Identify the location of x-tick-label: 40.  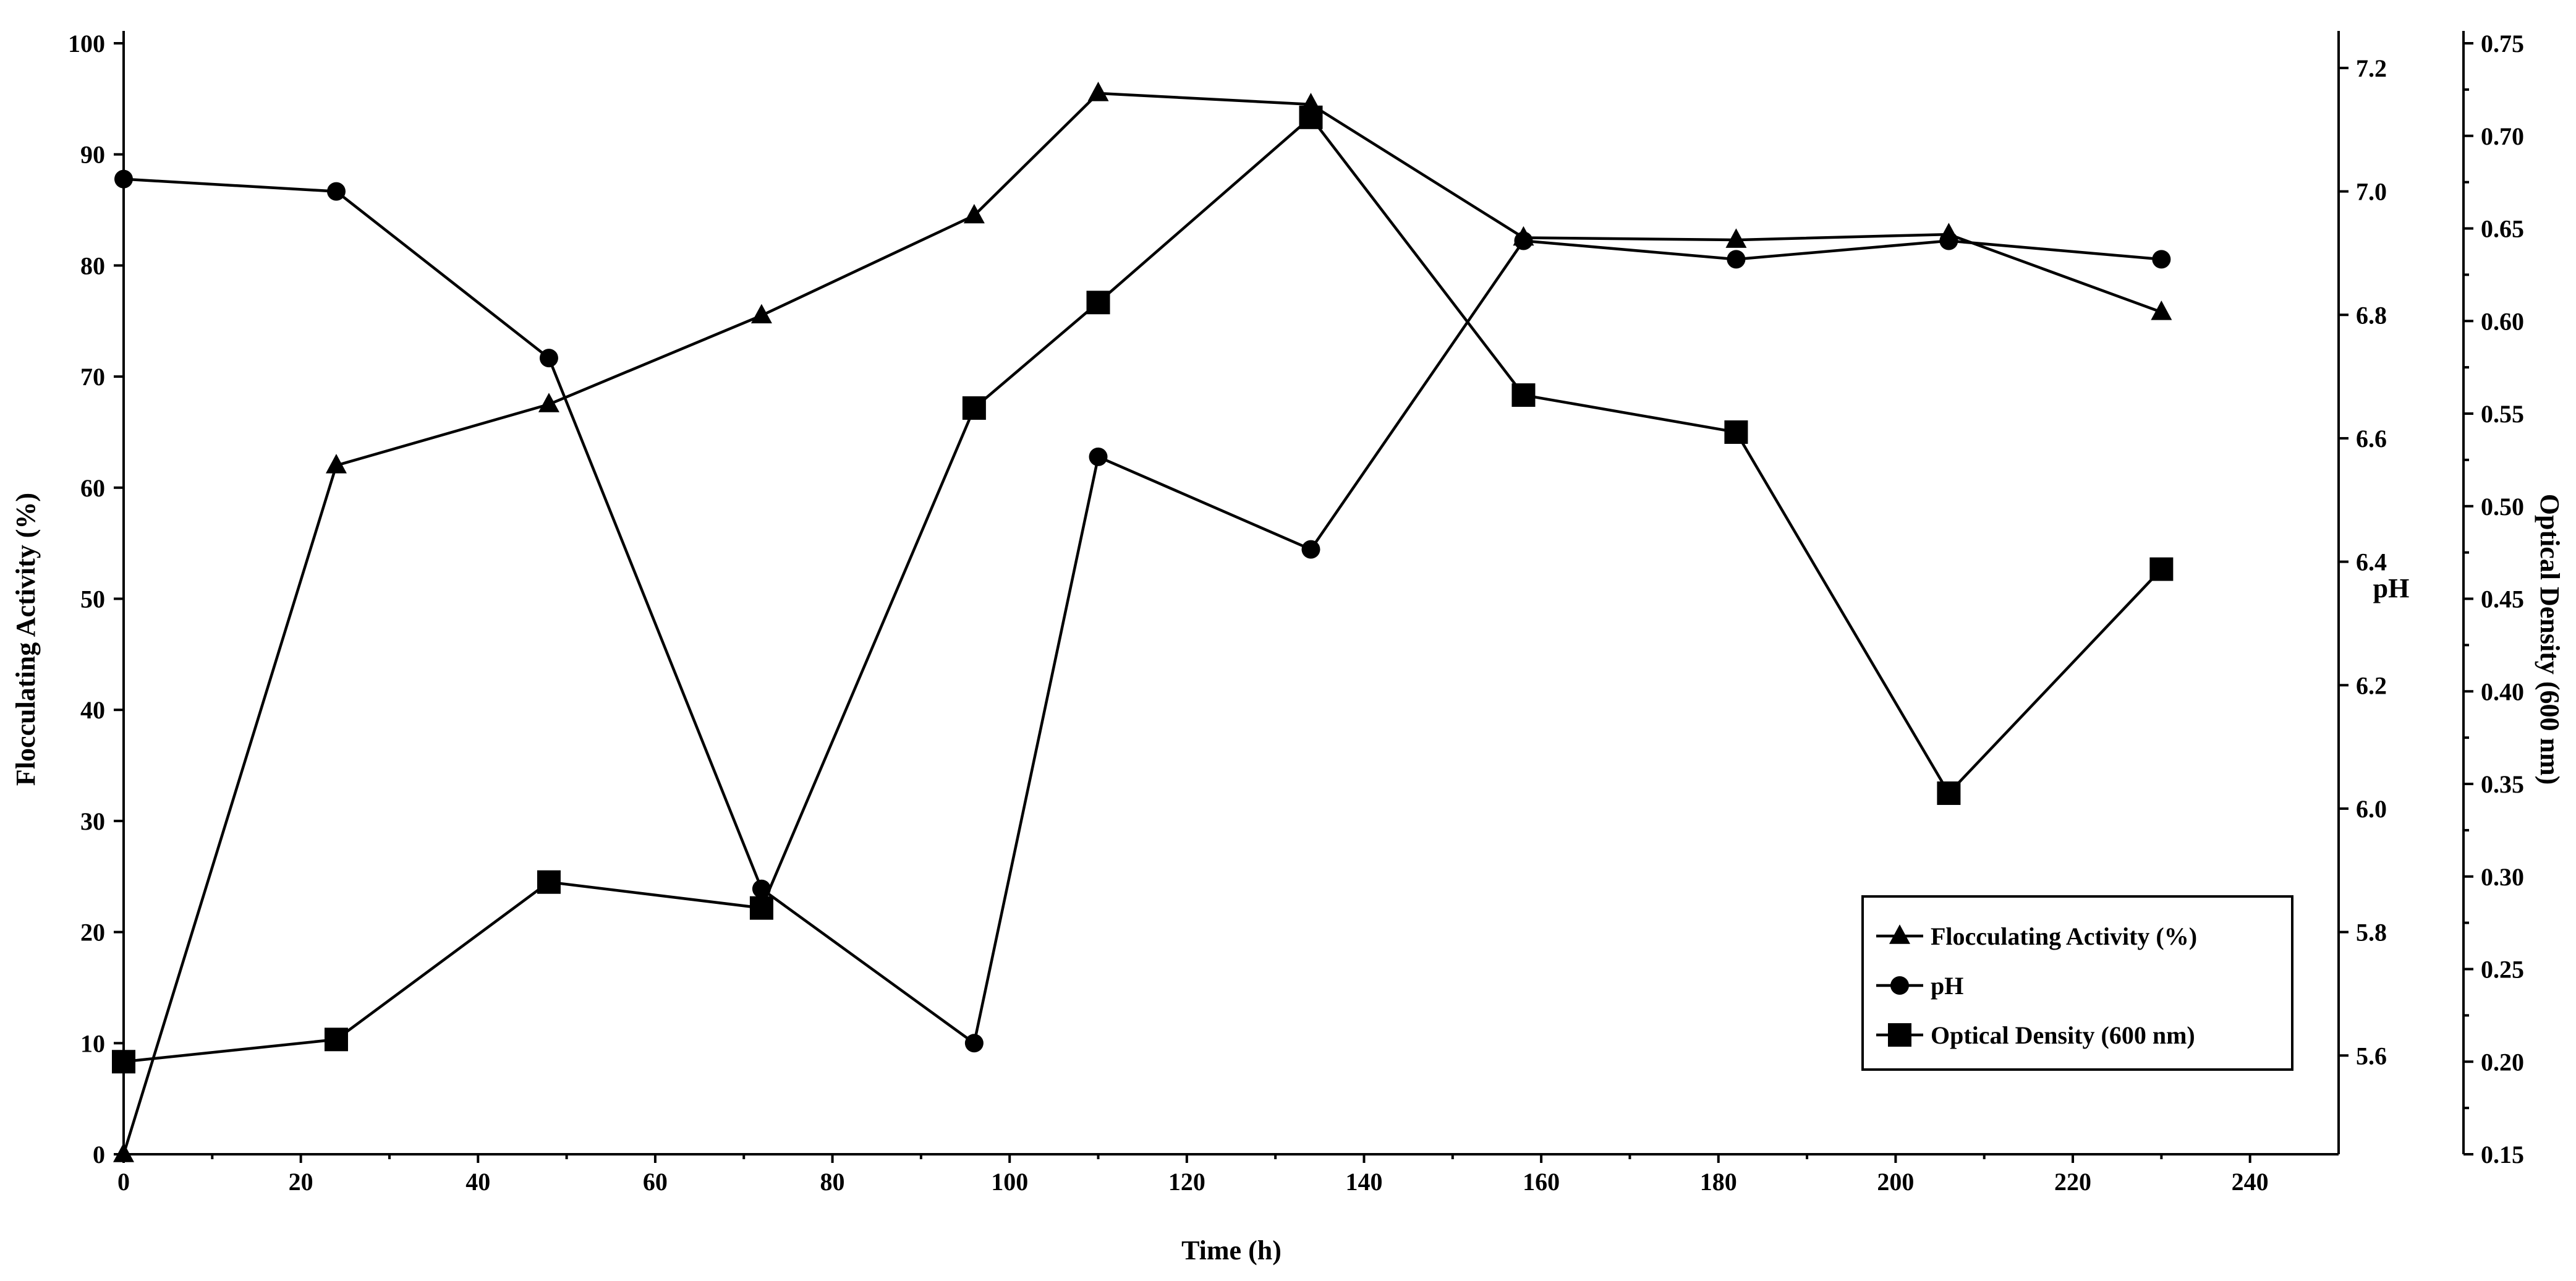
(477, 1182).